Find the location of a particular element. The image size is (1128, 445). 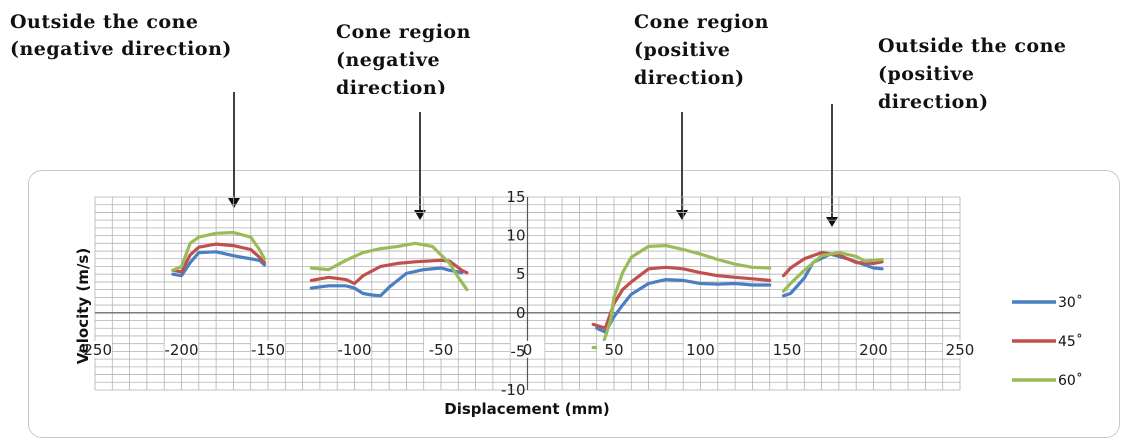

x-tick-label: 0 is located at coordinates (528, 350).